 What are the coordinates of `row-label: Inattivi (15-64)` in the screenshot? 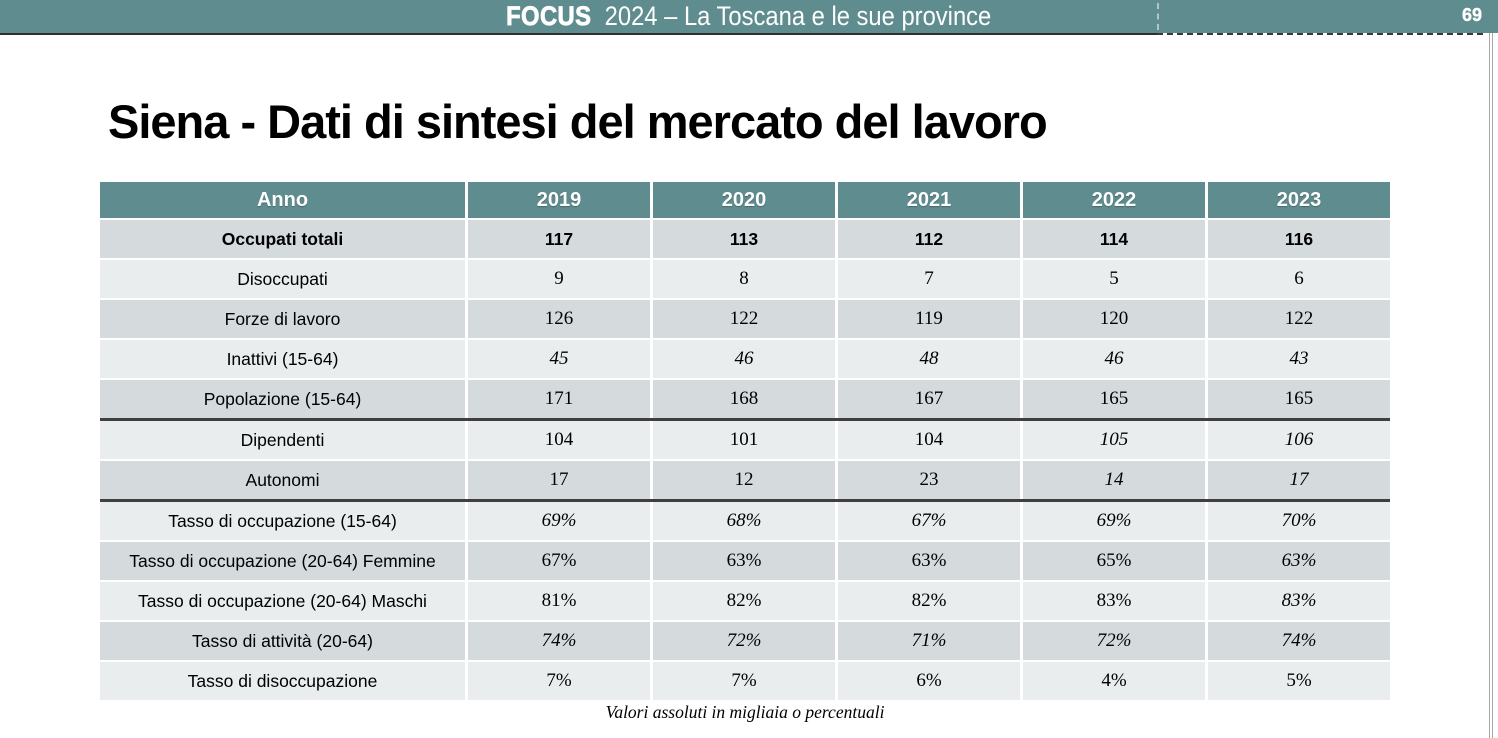 It's located at (282, 359).